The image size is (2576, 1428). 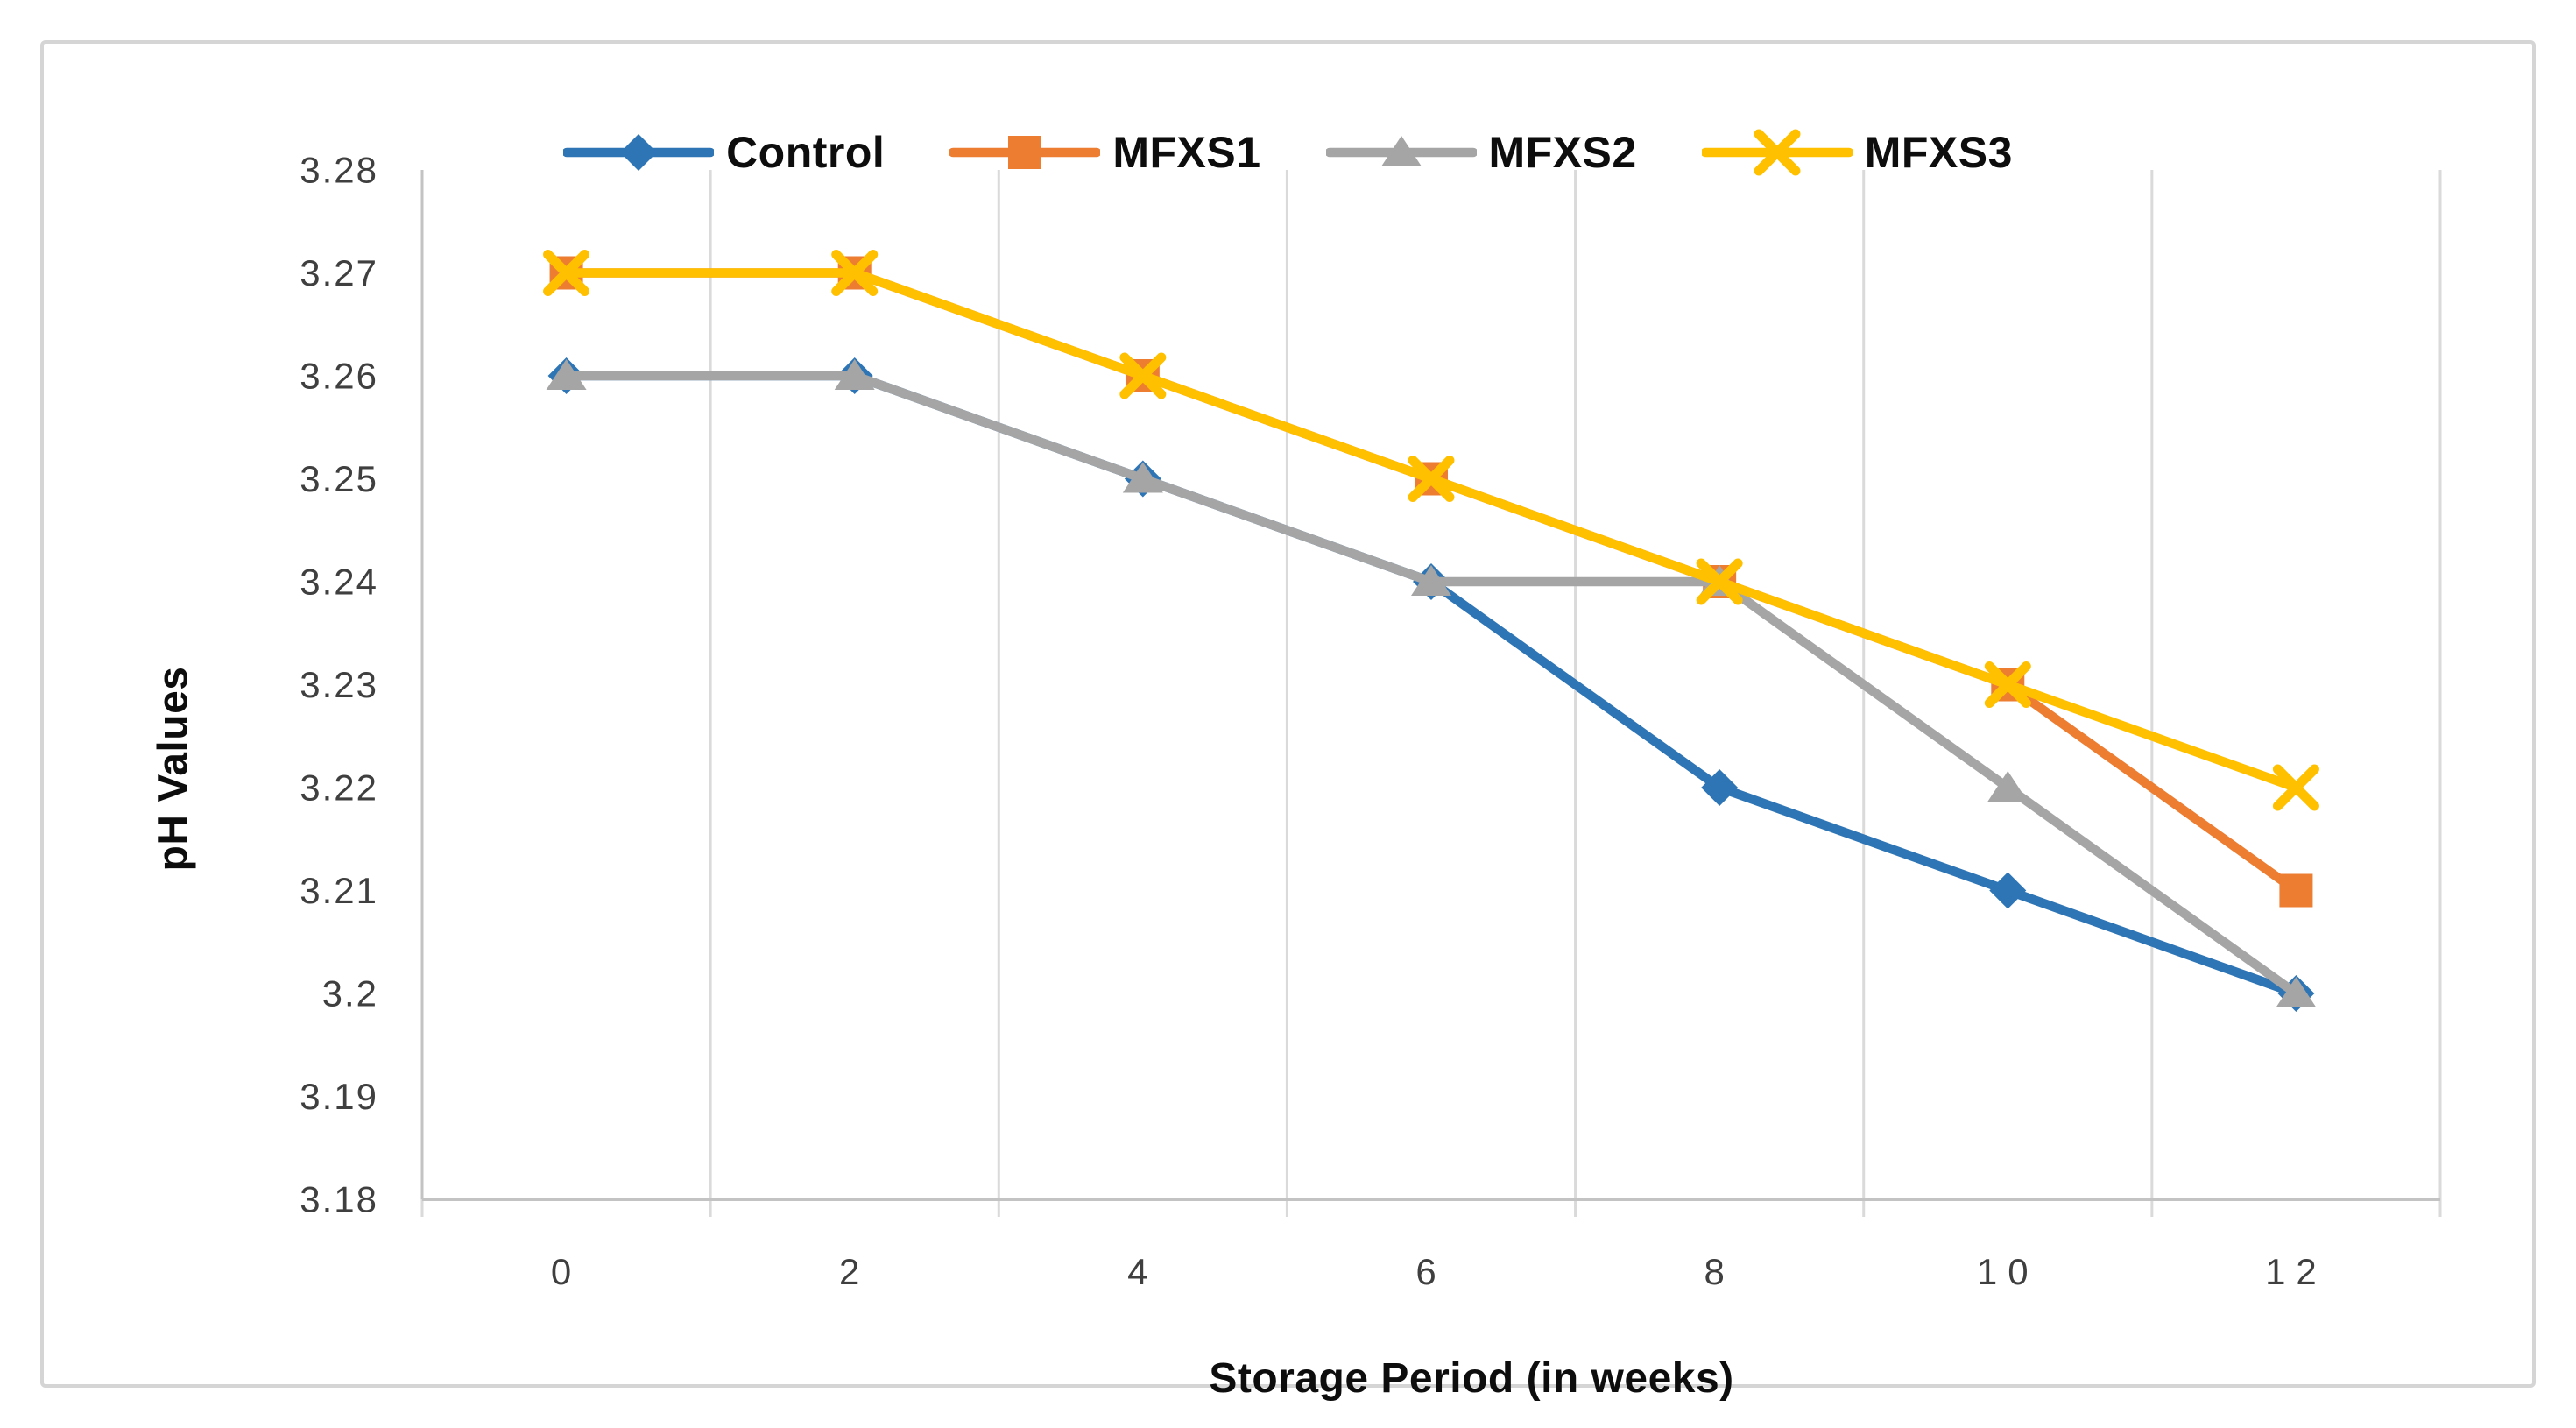 What do you see at coordinates (1938, 152) in the screenshot?
I see `legend-label: MFXS3` at bounding box center [1938, 152].